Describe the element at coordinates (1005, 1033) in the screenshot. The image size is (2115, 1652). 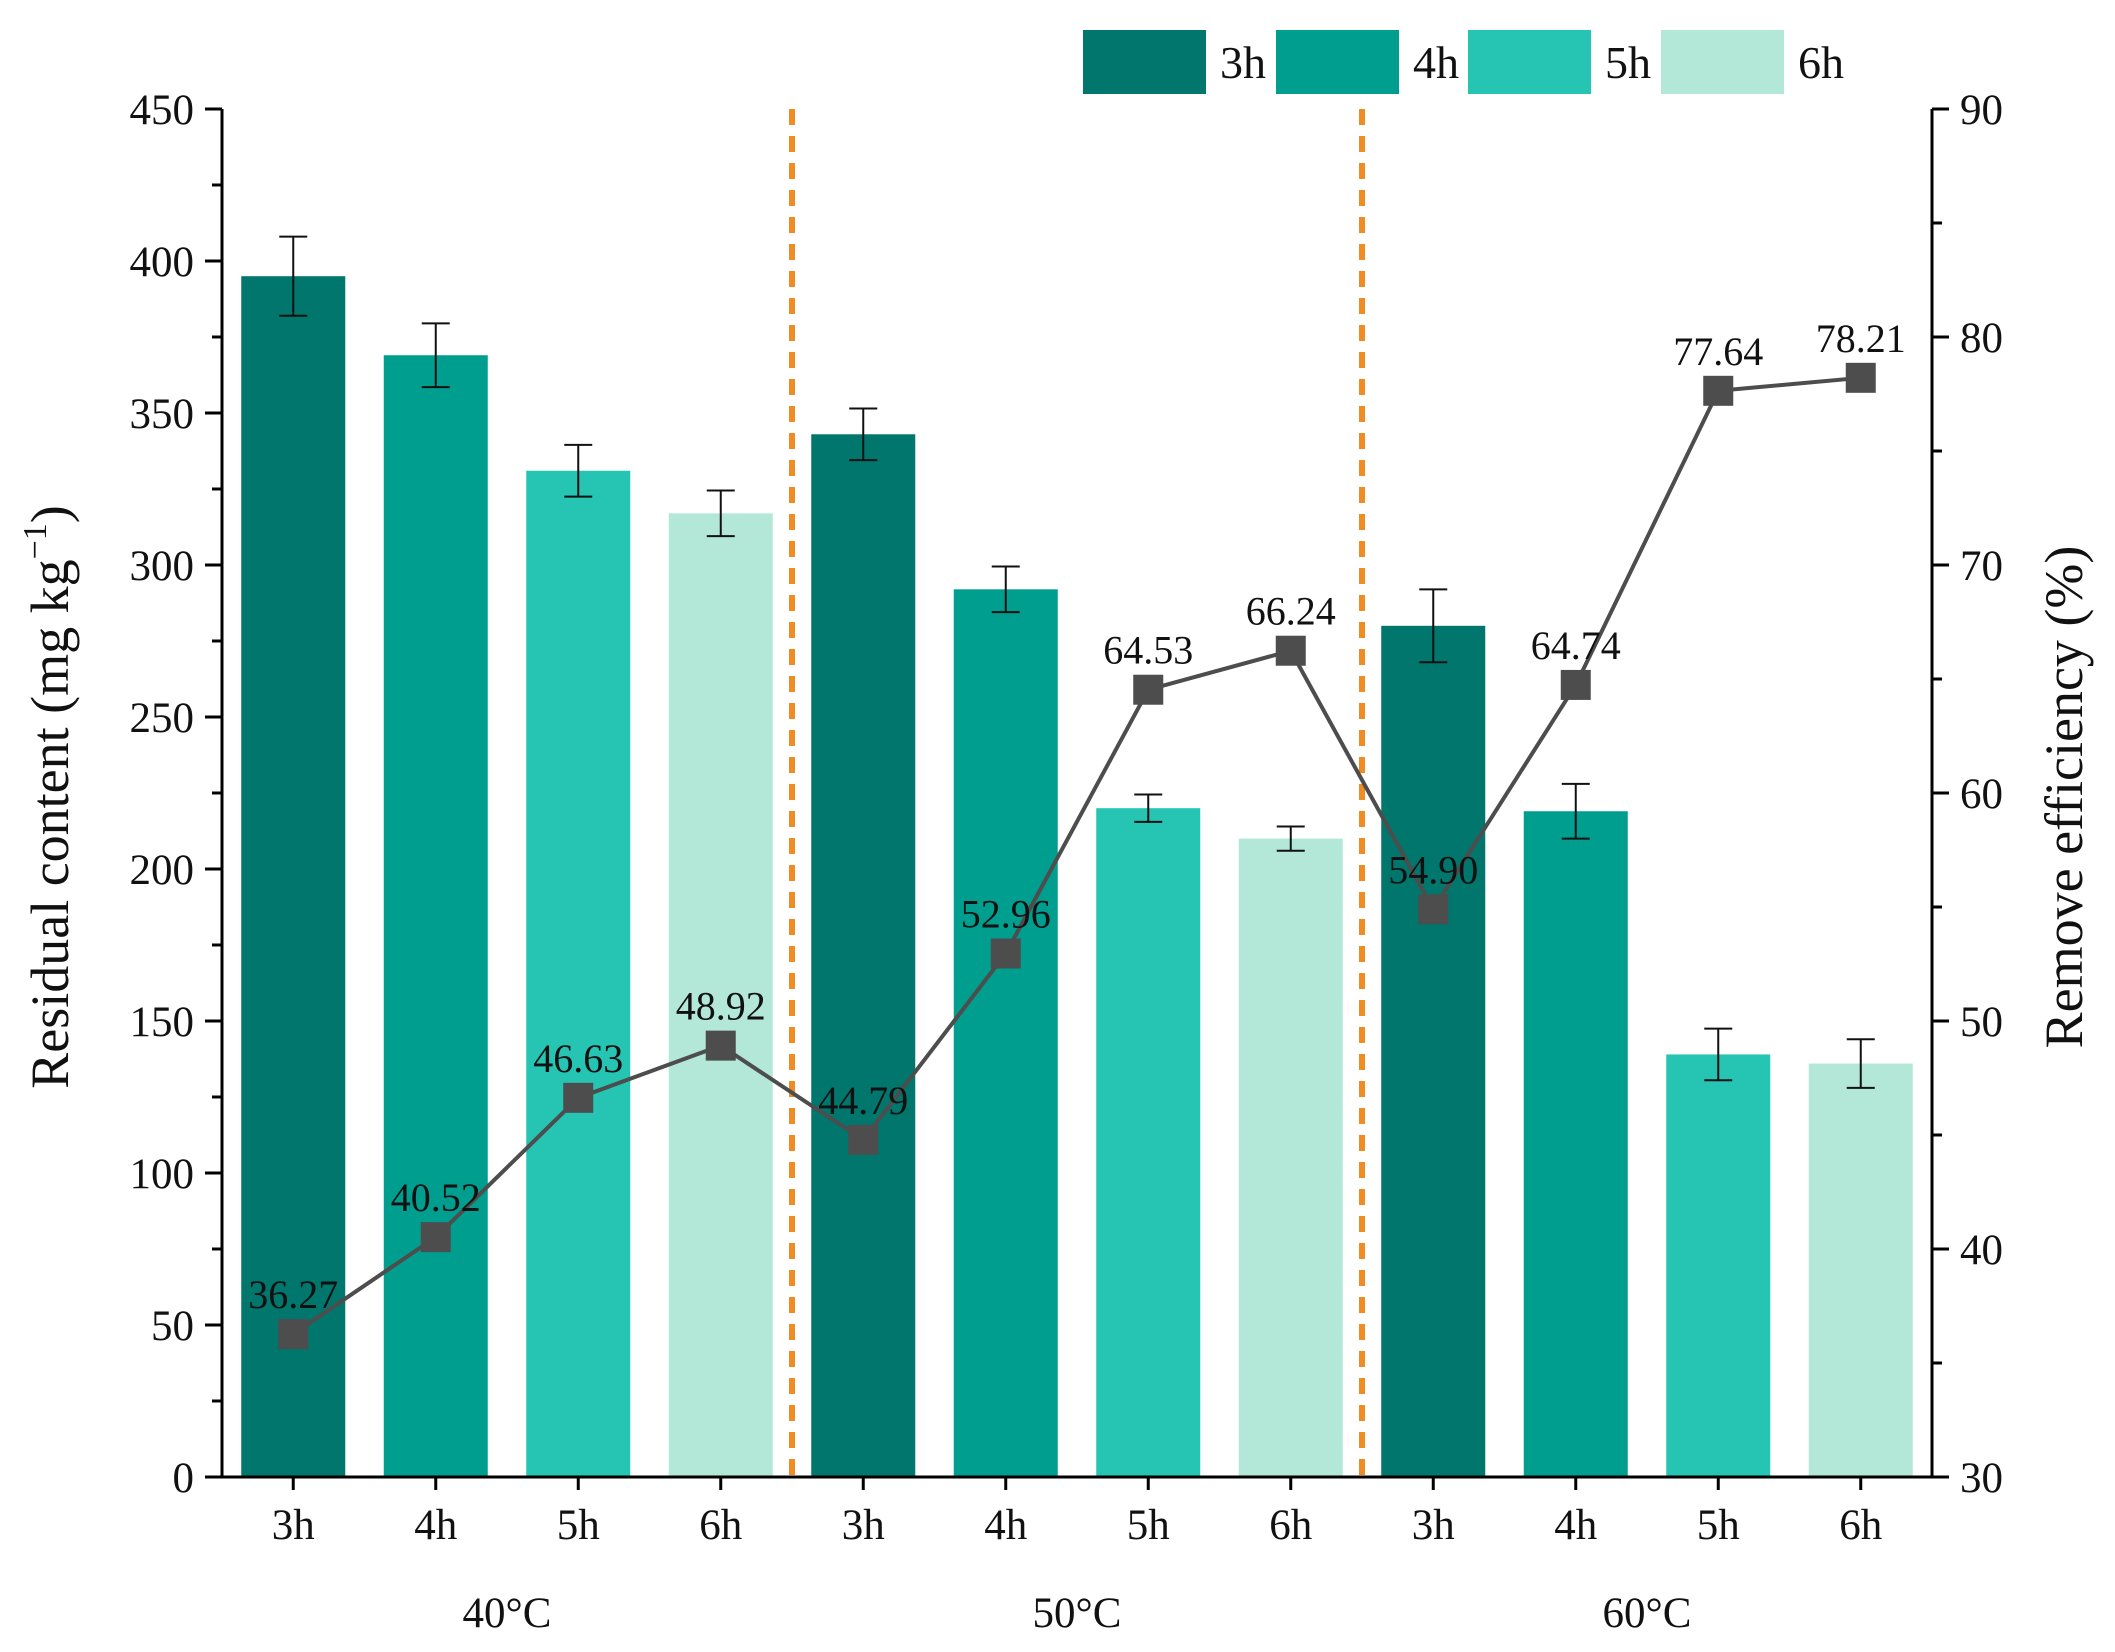
I see `bar-50C-4h` at that location.